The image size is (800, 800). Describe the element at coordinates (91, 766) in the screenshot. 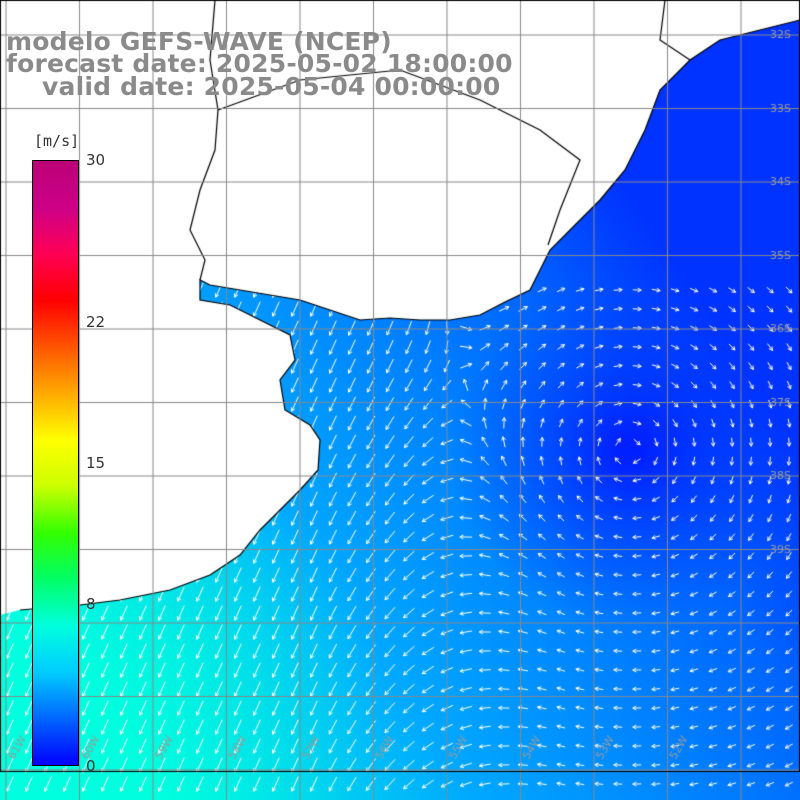

I see `colorbar-tick-label: 0` at that location.